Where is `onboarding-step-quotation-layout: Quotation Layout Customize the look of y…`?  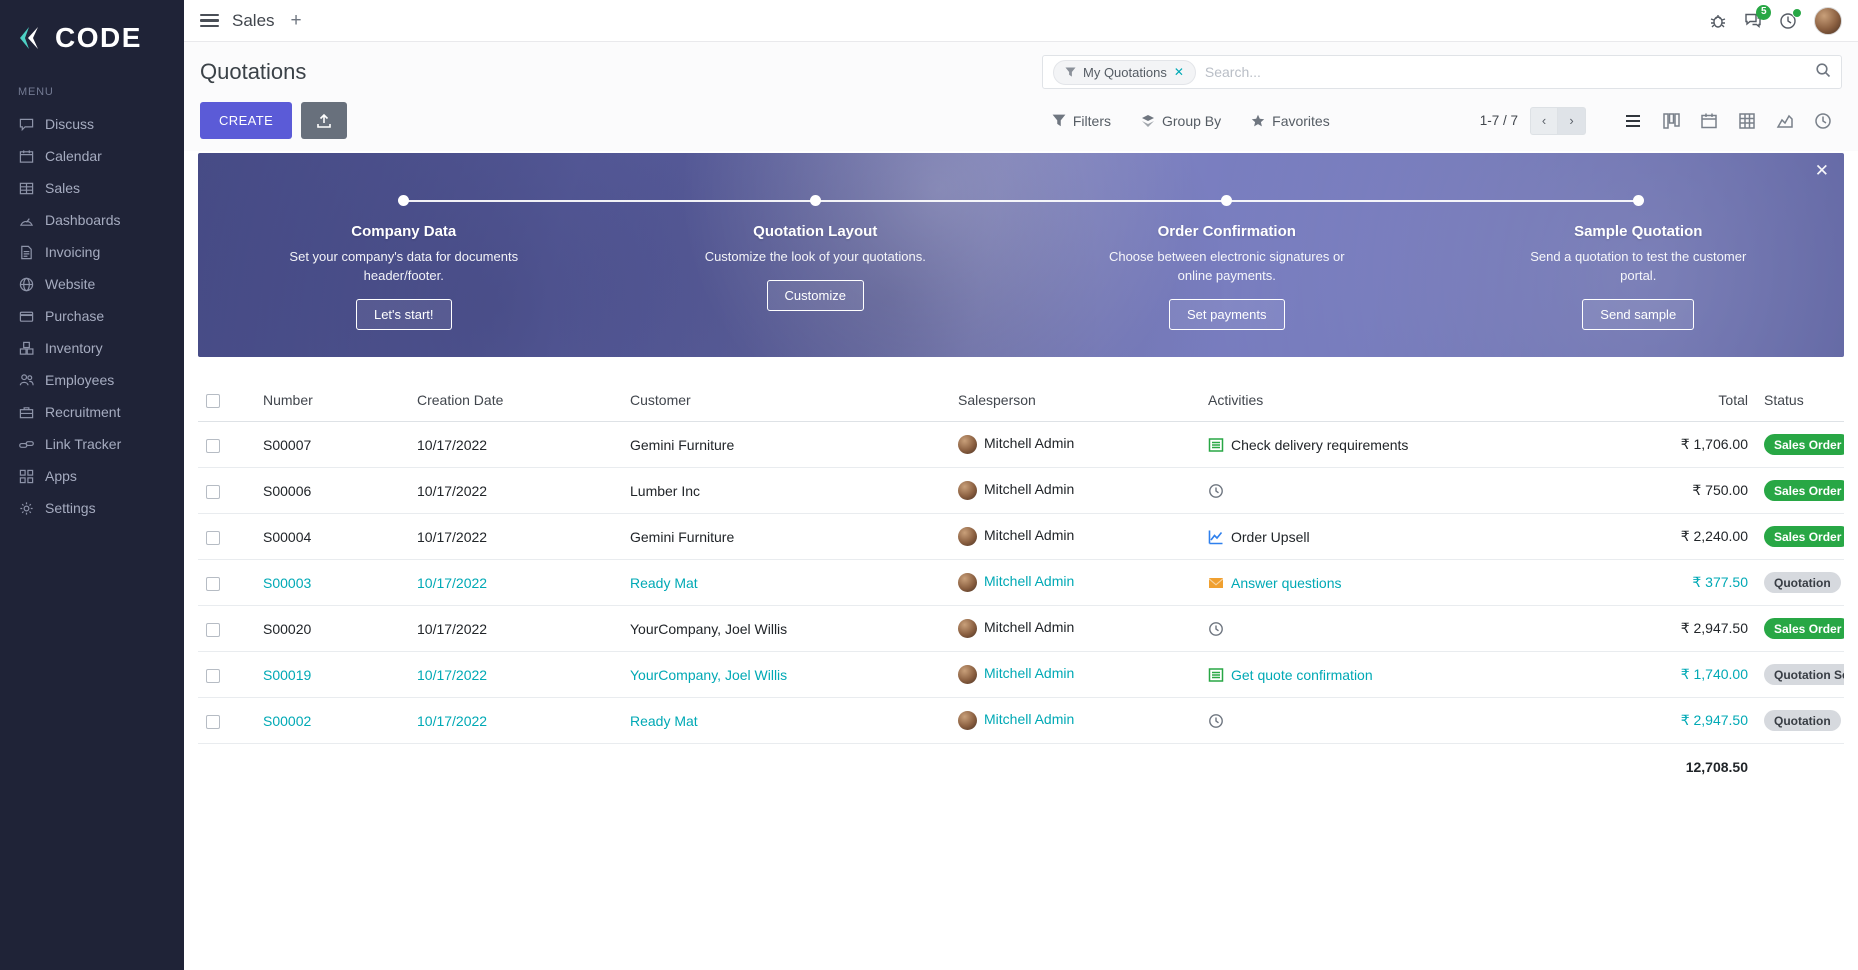 onboarding-step-quotation-layout: Quotation Layout Customize the look of y… is located at coordinates (816, 276).